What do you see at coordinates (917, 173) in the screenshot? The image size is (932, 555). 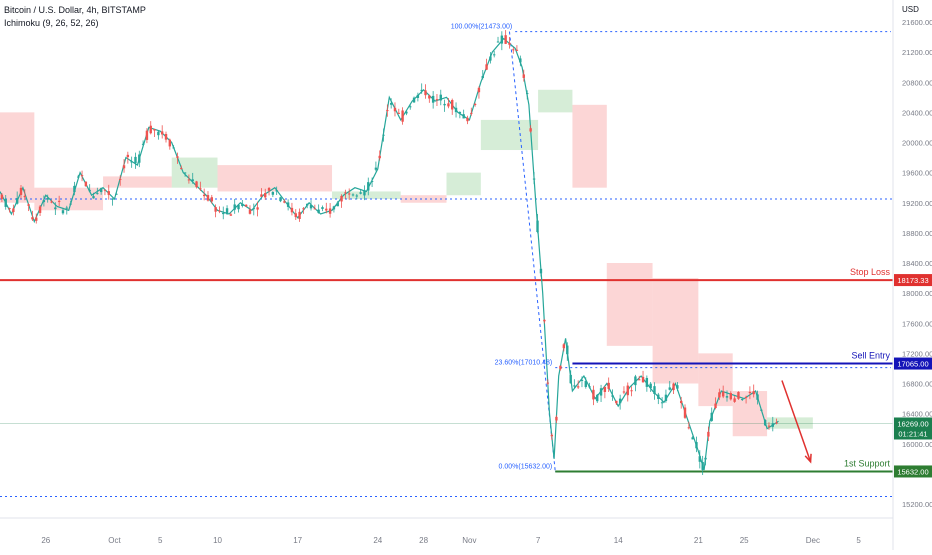 I see `y-tick-label: 19600.00` at bounding box center [917, 173].